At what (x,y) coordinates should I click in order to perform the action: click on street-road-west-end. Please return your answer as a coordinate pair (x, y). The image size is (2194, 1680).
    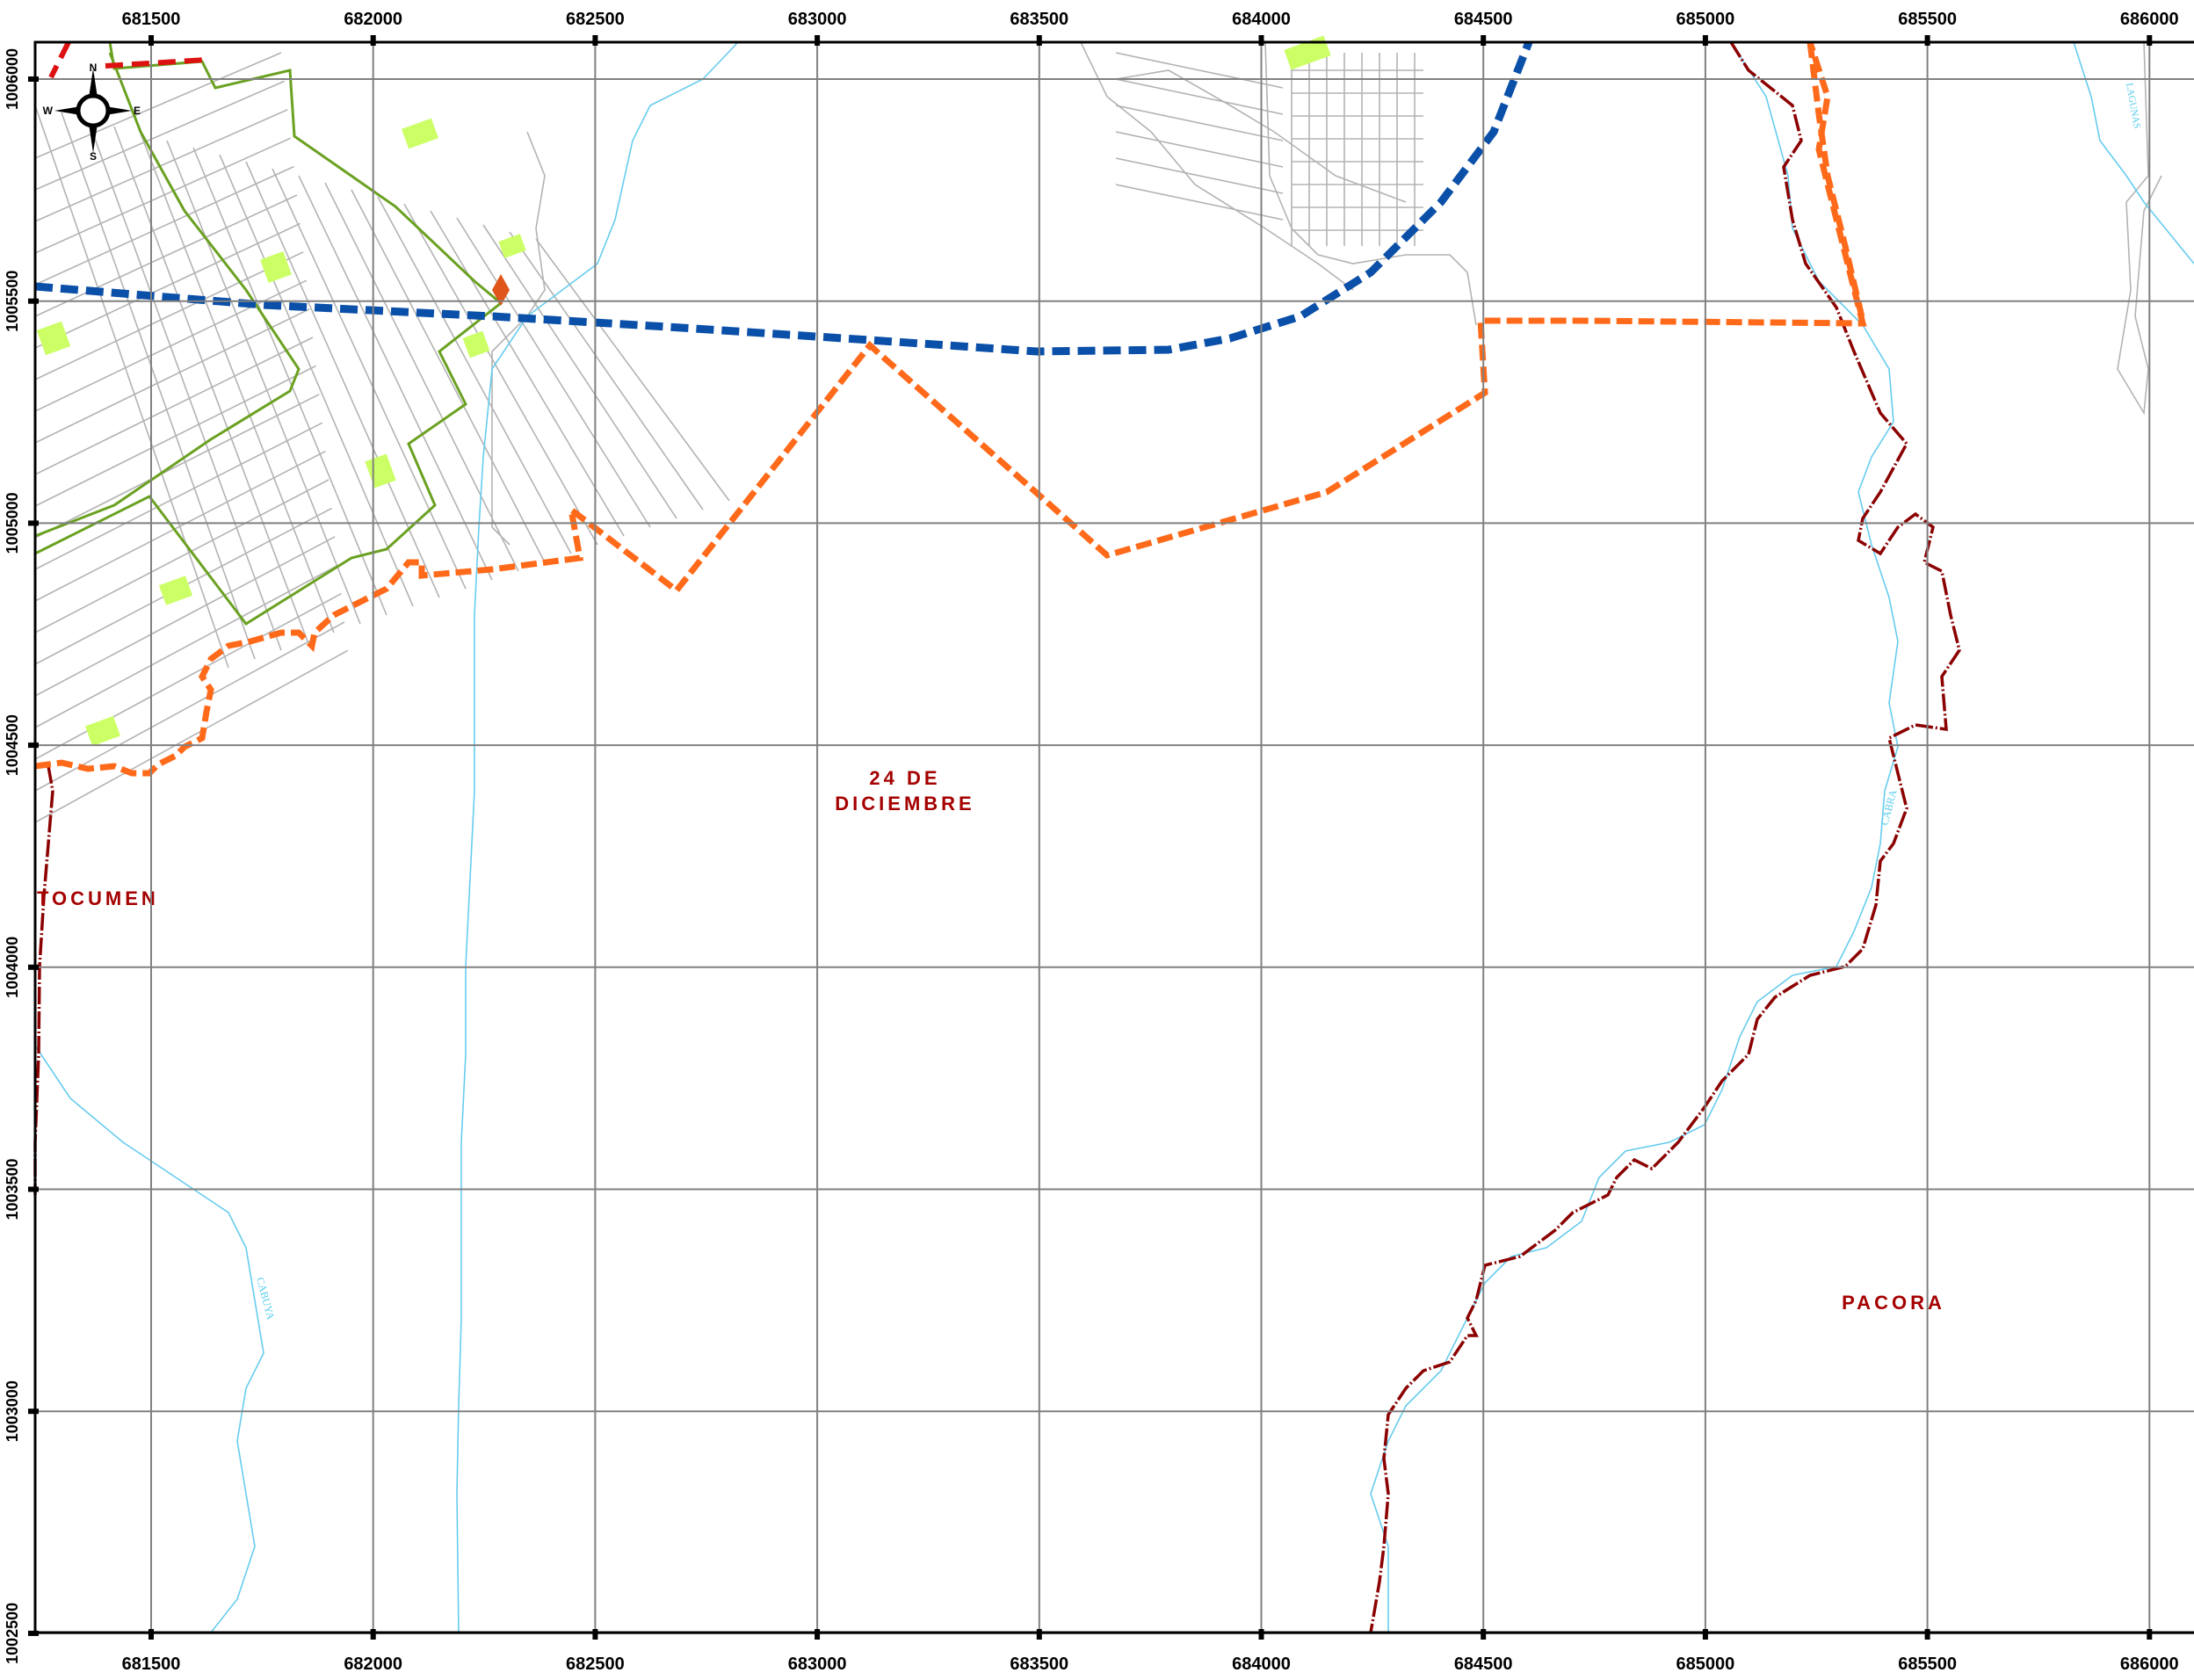
    Looking at the image, I should click on (518, 338).